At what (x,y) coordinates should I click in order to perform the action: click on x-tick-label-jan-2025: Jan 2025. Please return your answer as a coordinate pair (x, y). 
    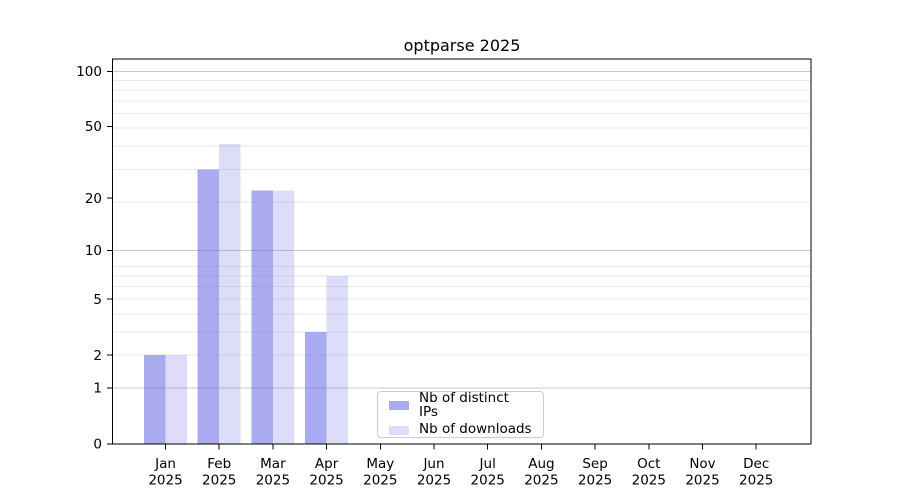
    Looking at the image, I should click on (165, 472).